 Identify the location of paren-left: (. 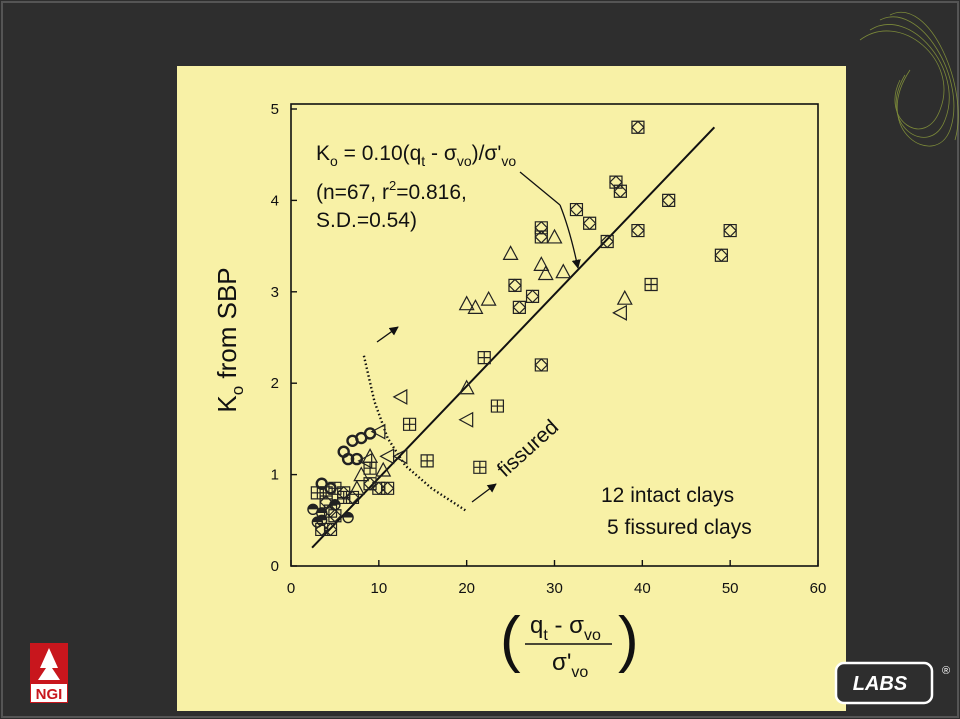
(510, 639).